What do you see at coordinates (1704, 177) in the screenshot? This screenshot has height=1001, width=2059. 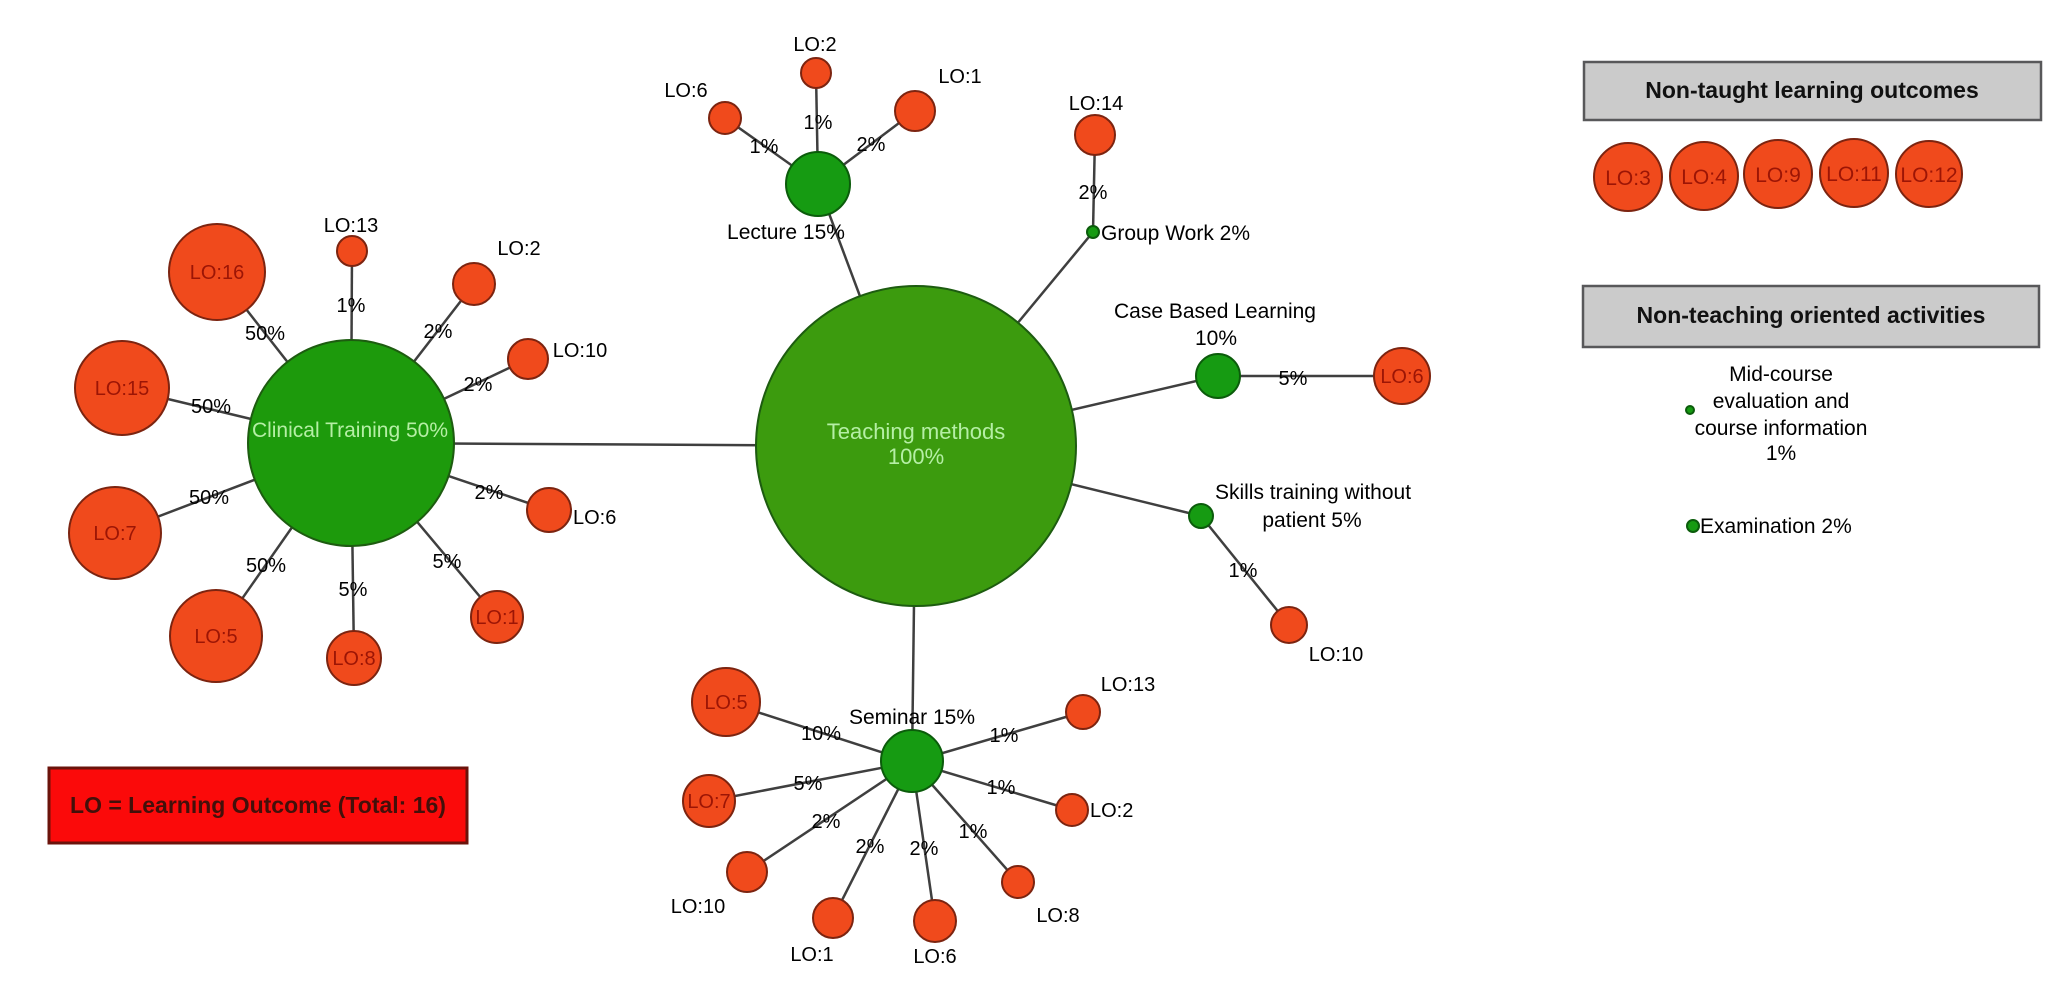 I see `svg-text: LO:4` at bounding box center [1704, 177].